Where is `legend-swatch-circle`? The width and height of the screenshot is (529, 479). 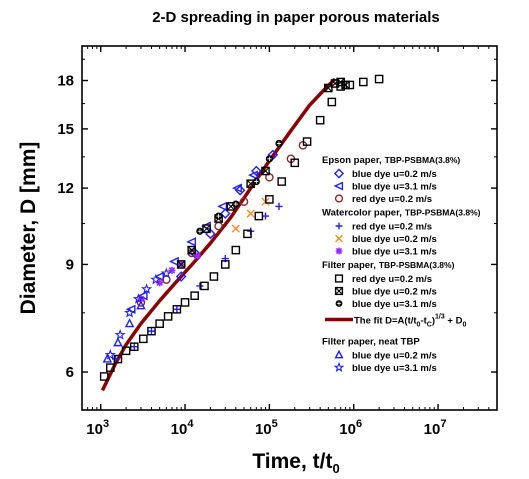
legend-swatch-circle is located at coordinates (339, 198).